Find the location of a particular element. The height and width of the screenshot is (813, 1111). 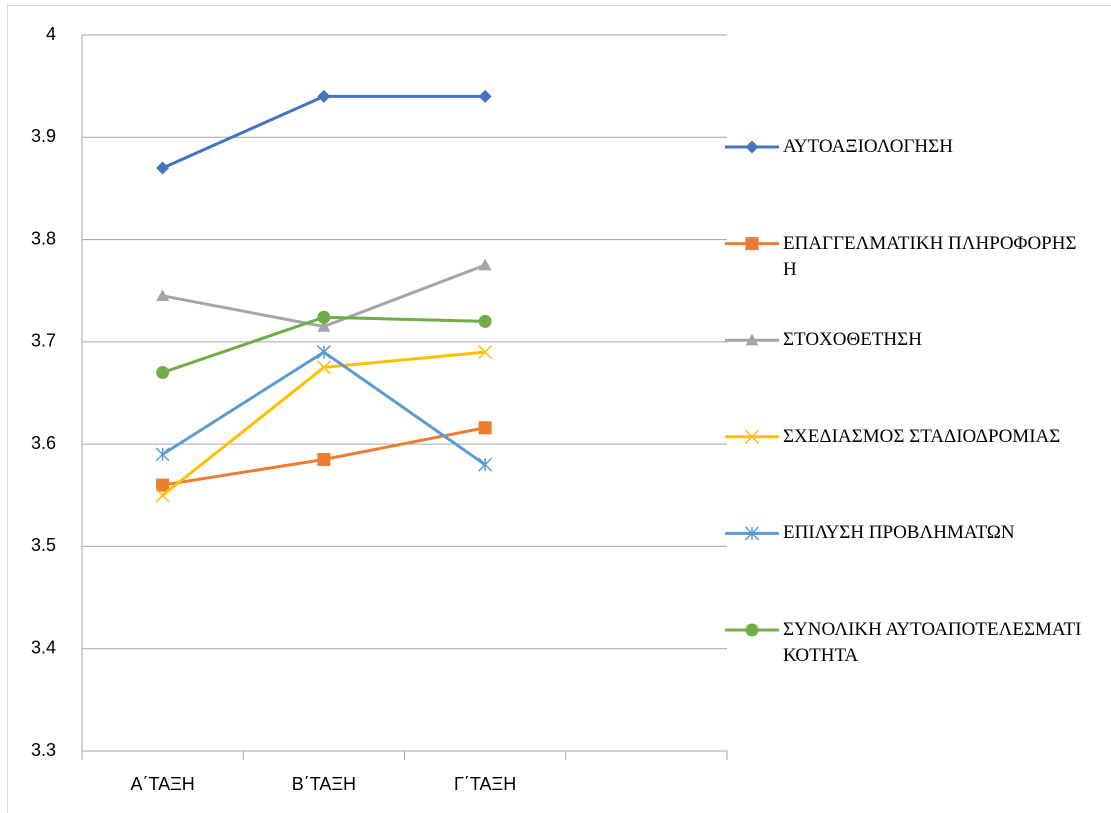

legend-label: ΣΧΕΔΙΑΣΜΟΣ ΣΤΑΔΙΟΔΡΟΜΙΑΣ is located at coordinates (922, 436).